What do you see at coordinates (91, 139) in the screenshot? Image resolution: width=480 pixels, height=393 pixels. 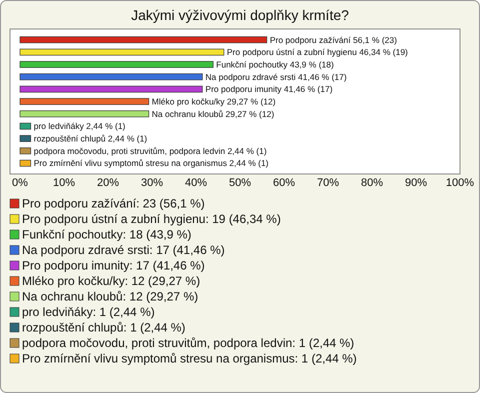 I see `data-label: rozpouštění chlupů 2,44 % (1)` at bounding box center [91, 139].